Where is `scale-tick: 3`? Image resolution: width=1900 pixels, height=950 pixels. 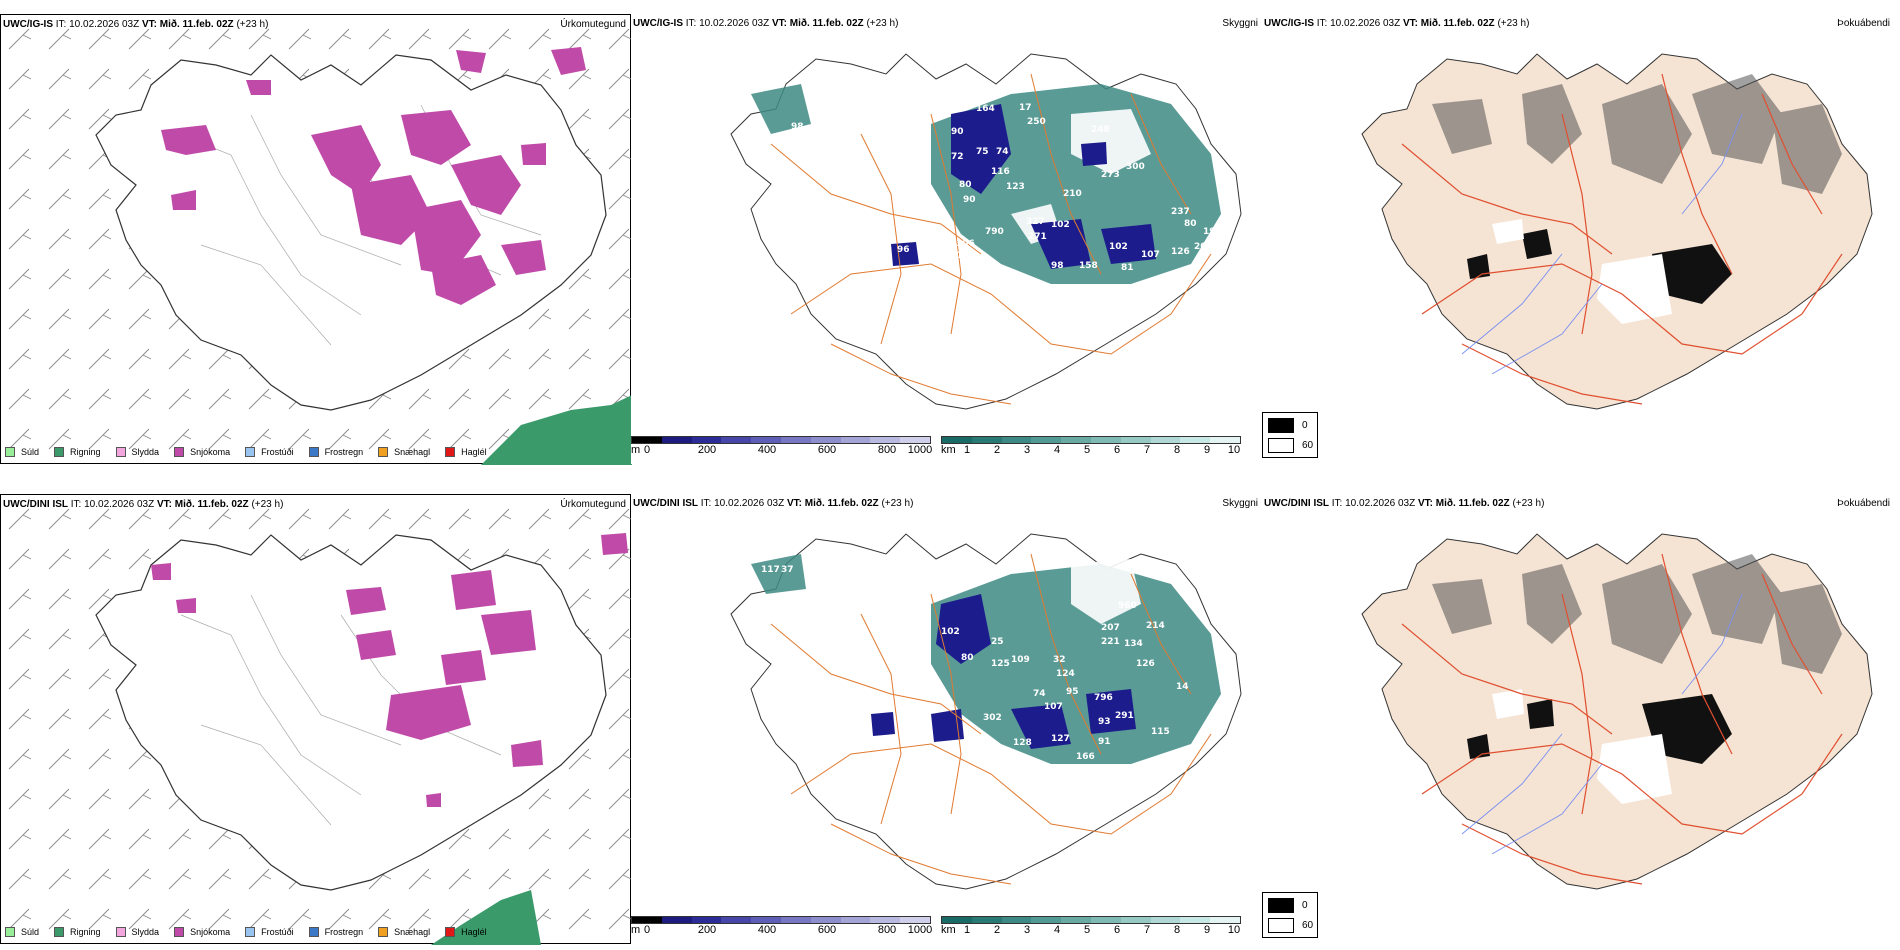 scale-tick: 3 is located at coordinates (1027, 930).